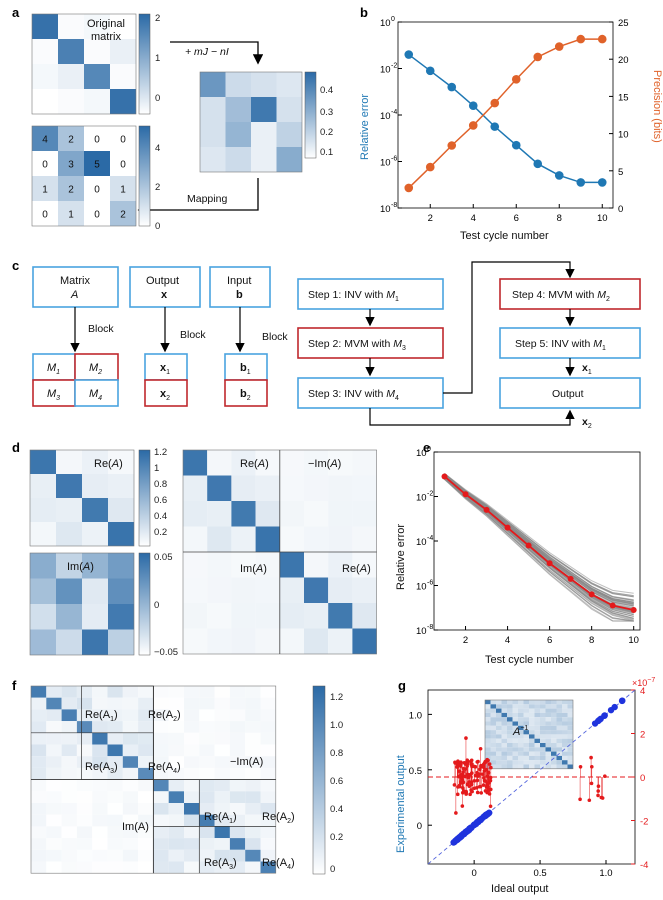 This screenshot has width=663, height=900. Describe the element at coordinates (165, 395) in the screenshot. I see `block-x2-label: x2` at that location.